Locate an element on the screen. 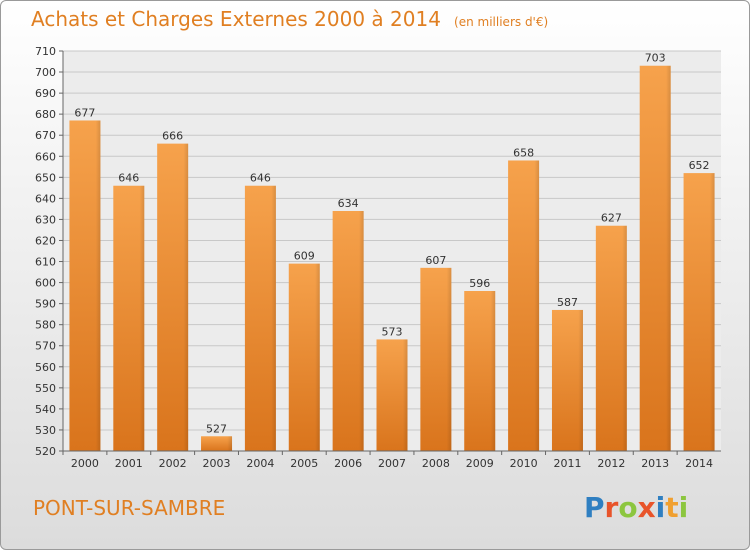  data-label: 596 is located at coordinates (479, 283).